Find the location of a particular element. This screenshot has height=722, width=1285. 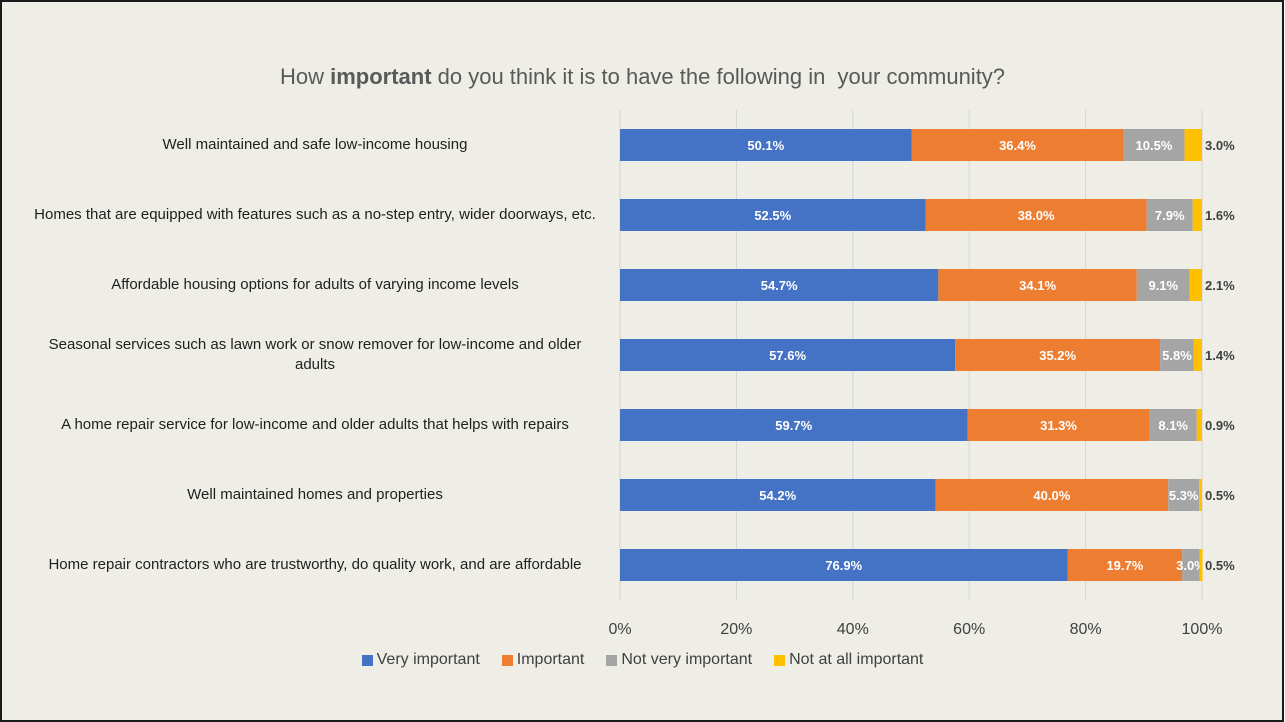

data-label: 5.3% is located at coordinates (1184, 495).